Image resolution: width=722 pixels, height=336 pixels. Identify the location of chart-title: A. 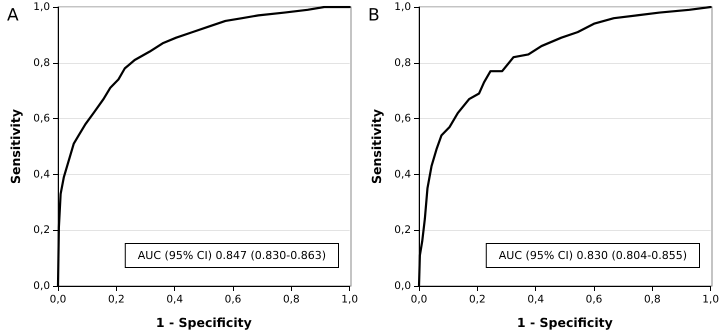
(13, 16).